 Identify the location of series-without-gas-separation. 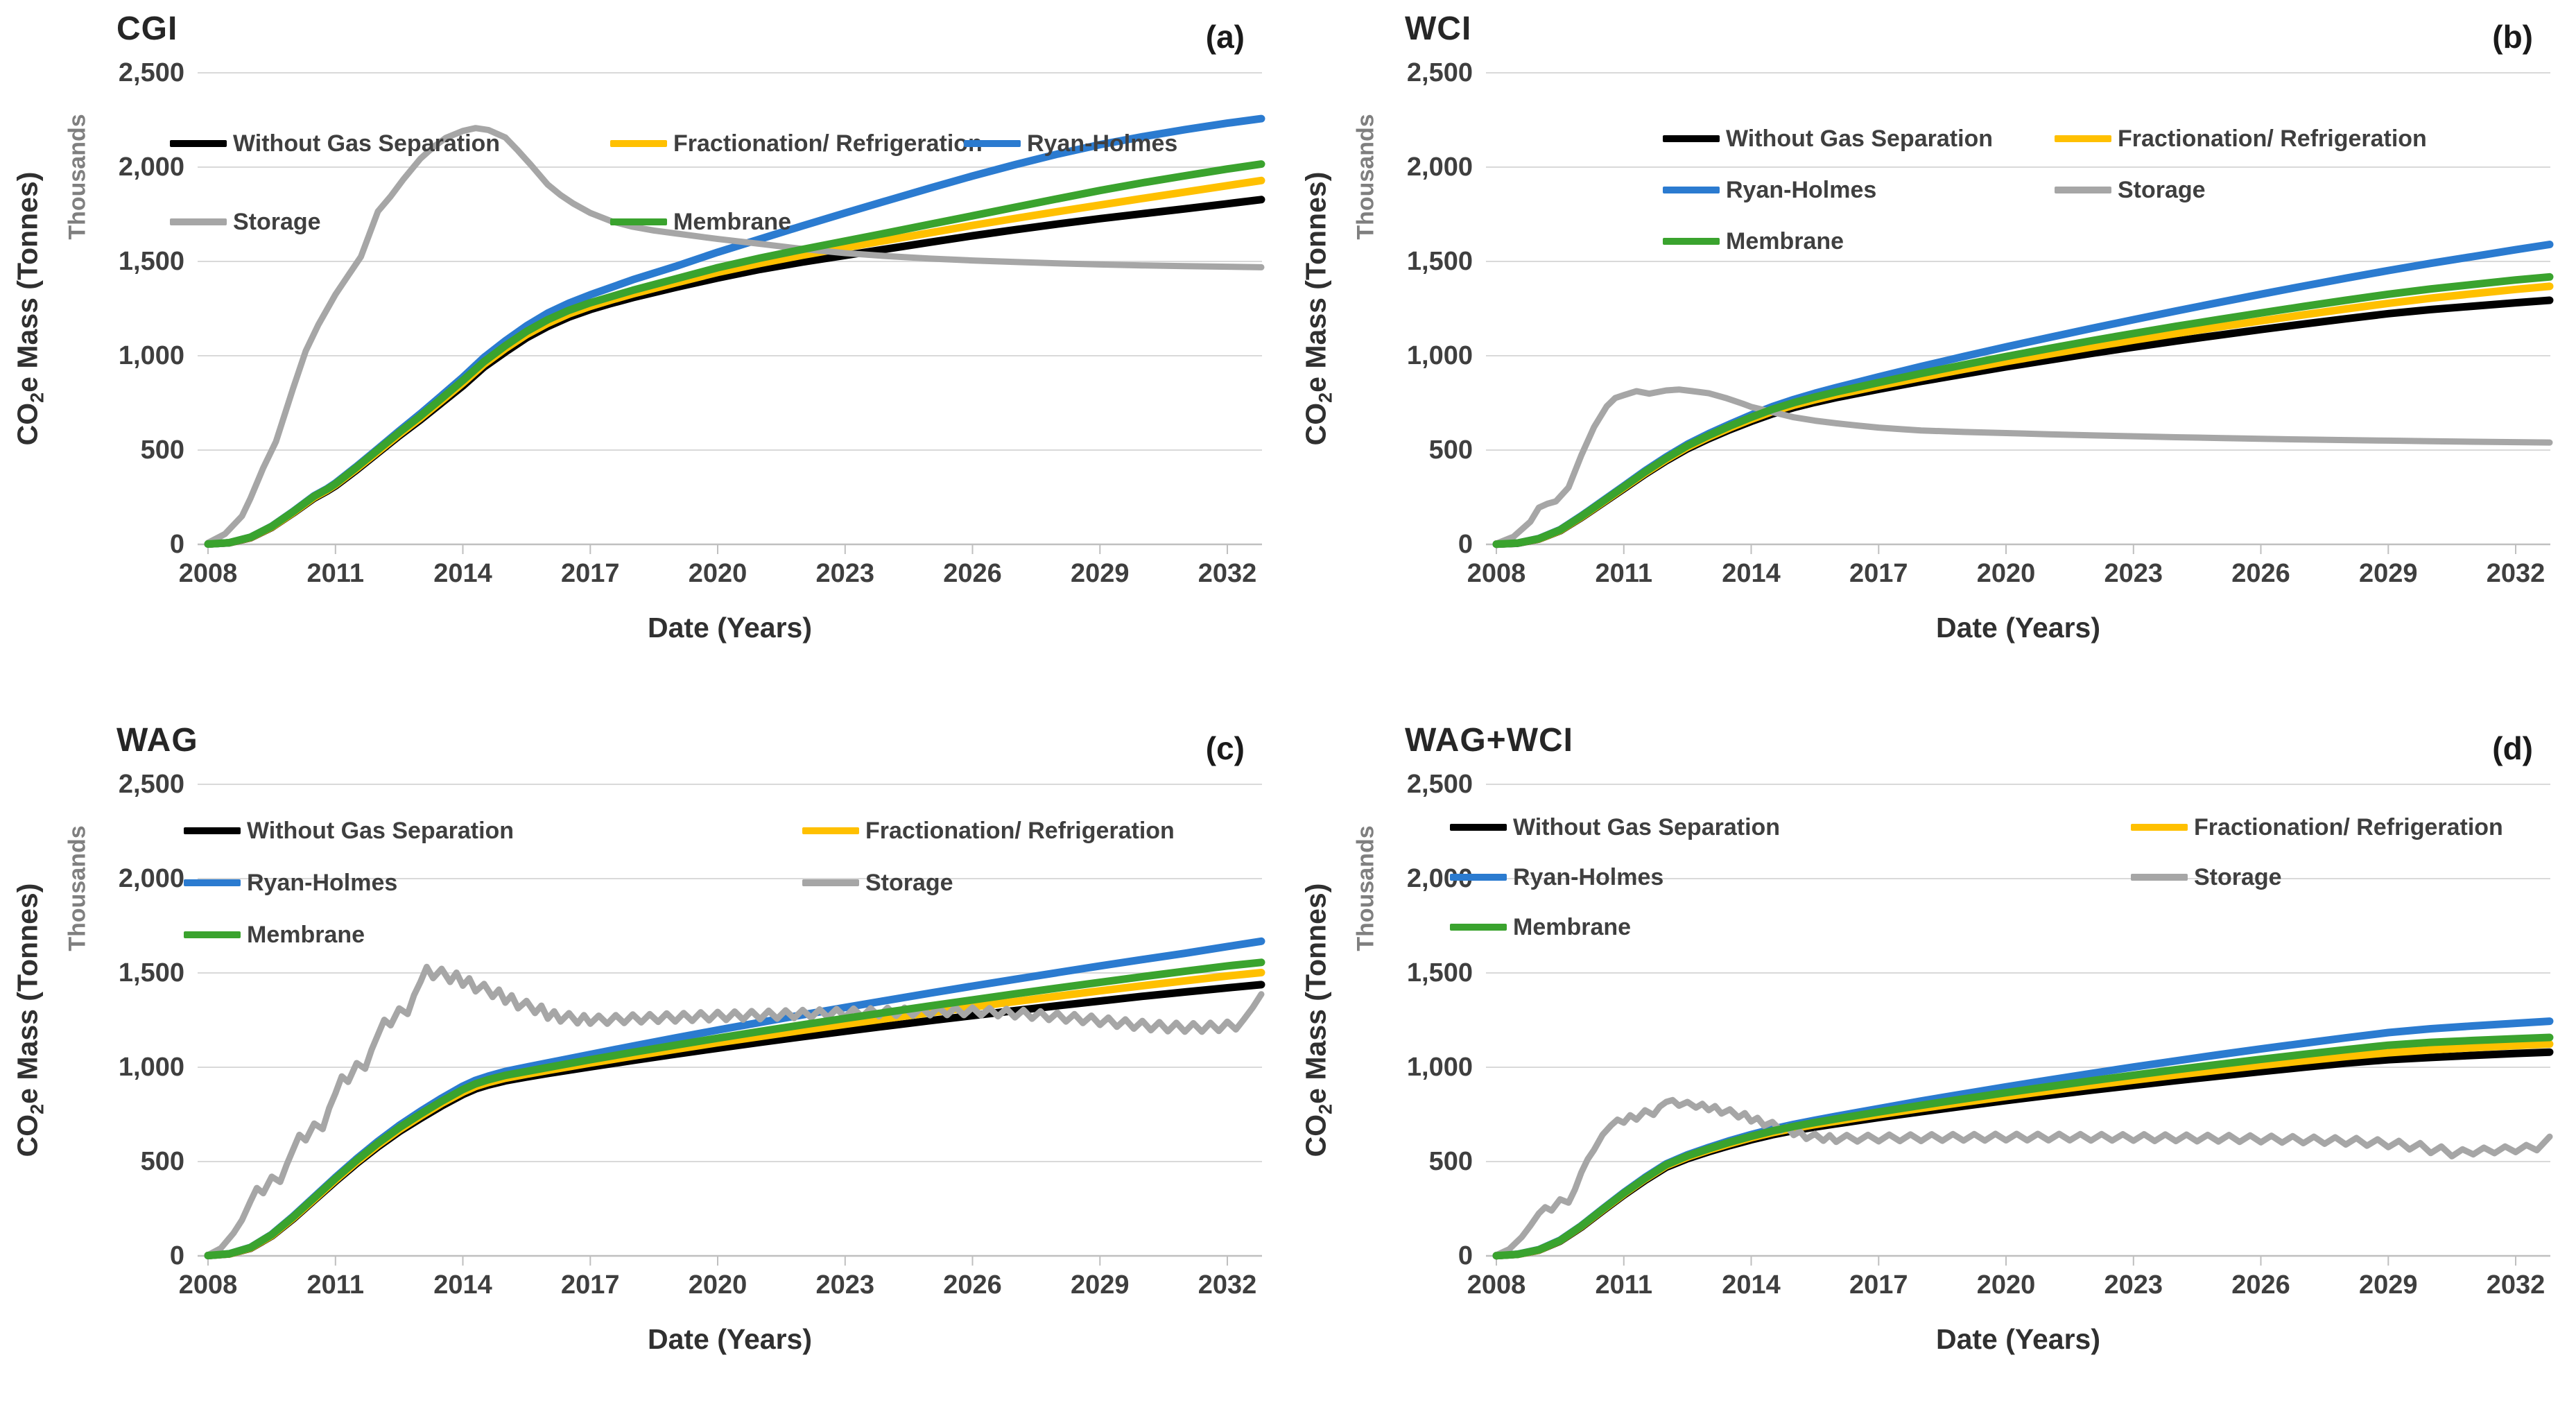
(2023, 422).